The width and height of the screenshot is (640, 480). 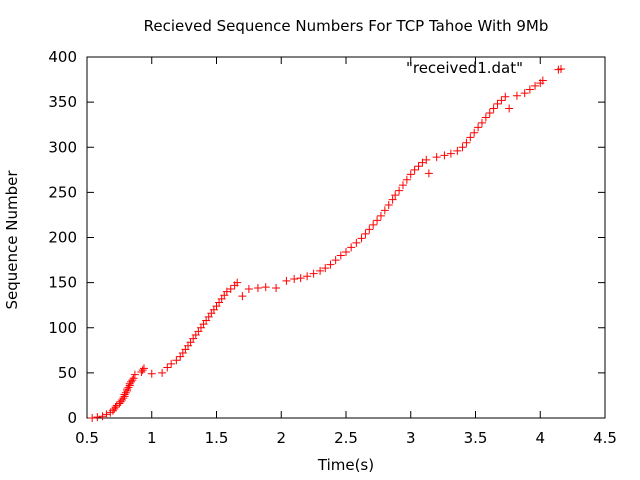 I want to click on x-tick-label: 1, so click(x=152, y=438).